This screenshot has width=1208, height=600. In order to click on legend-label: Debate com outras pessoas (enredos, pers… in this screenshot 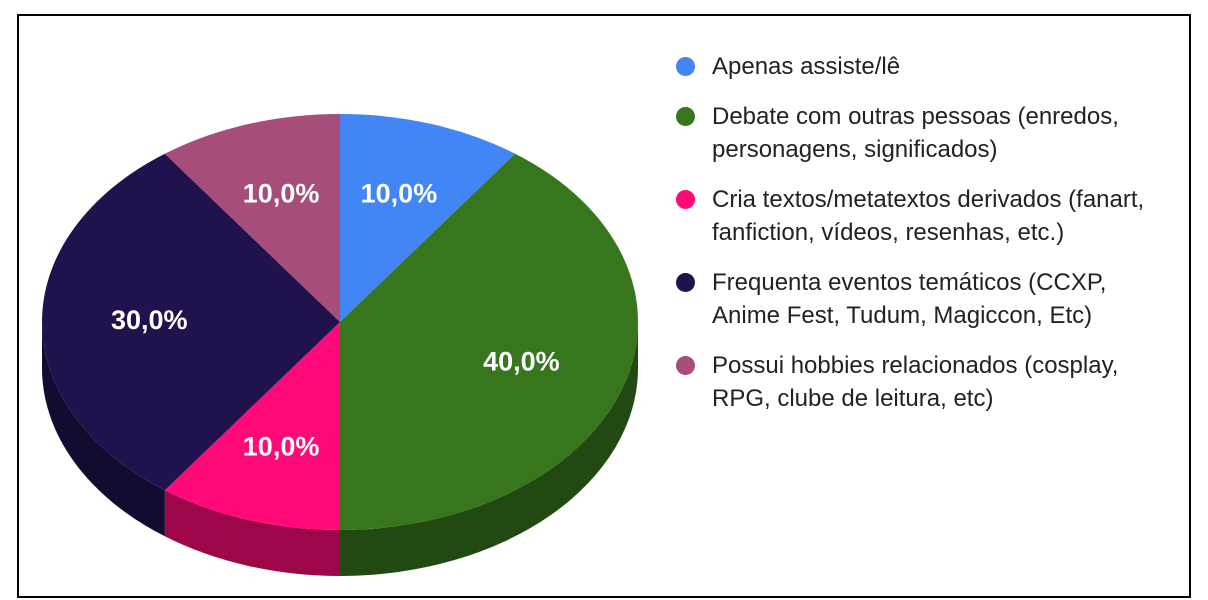, I will do `click(915, 133)`.